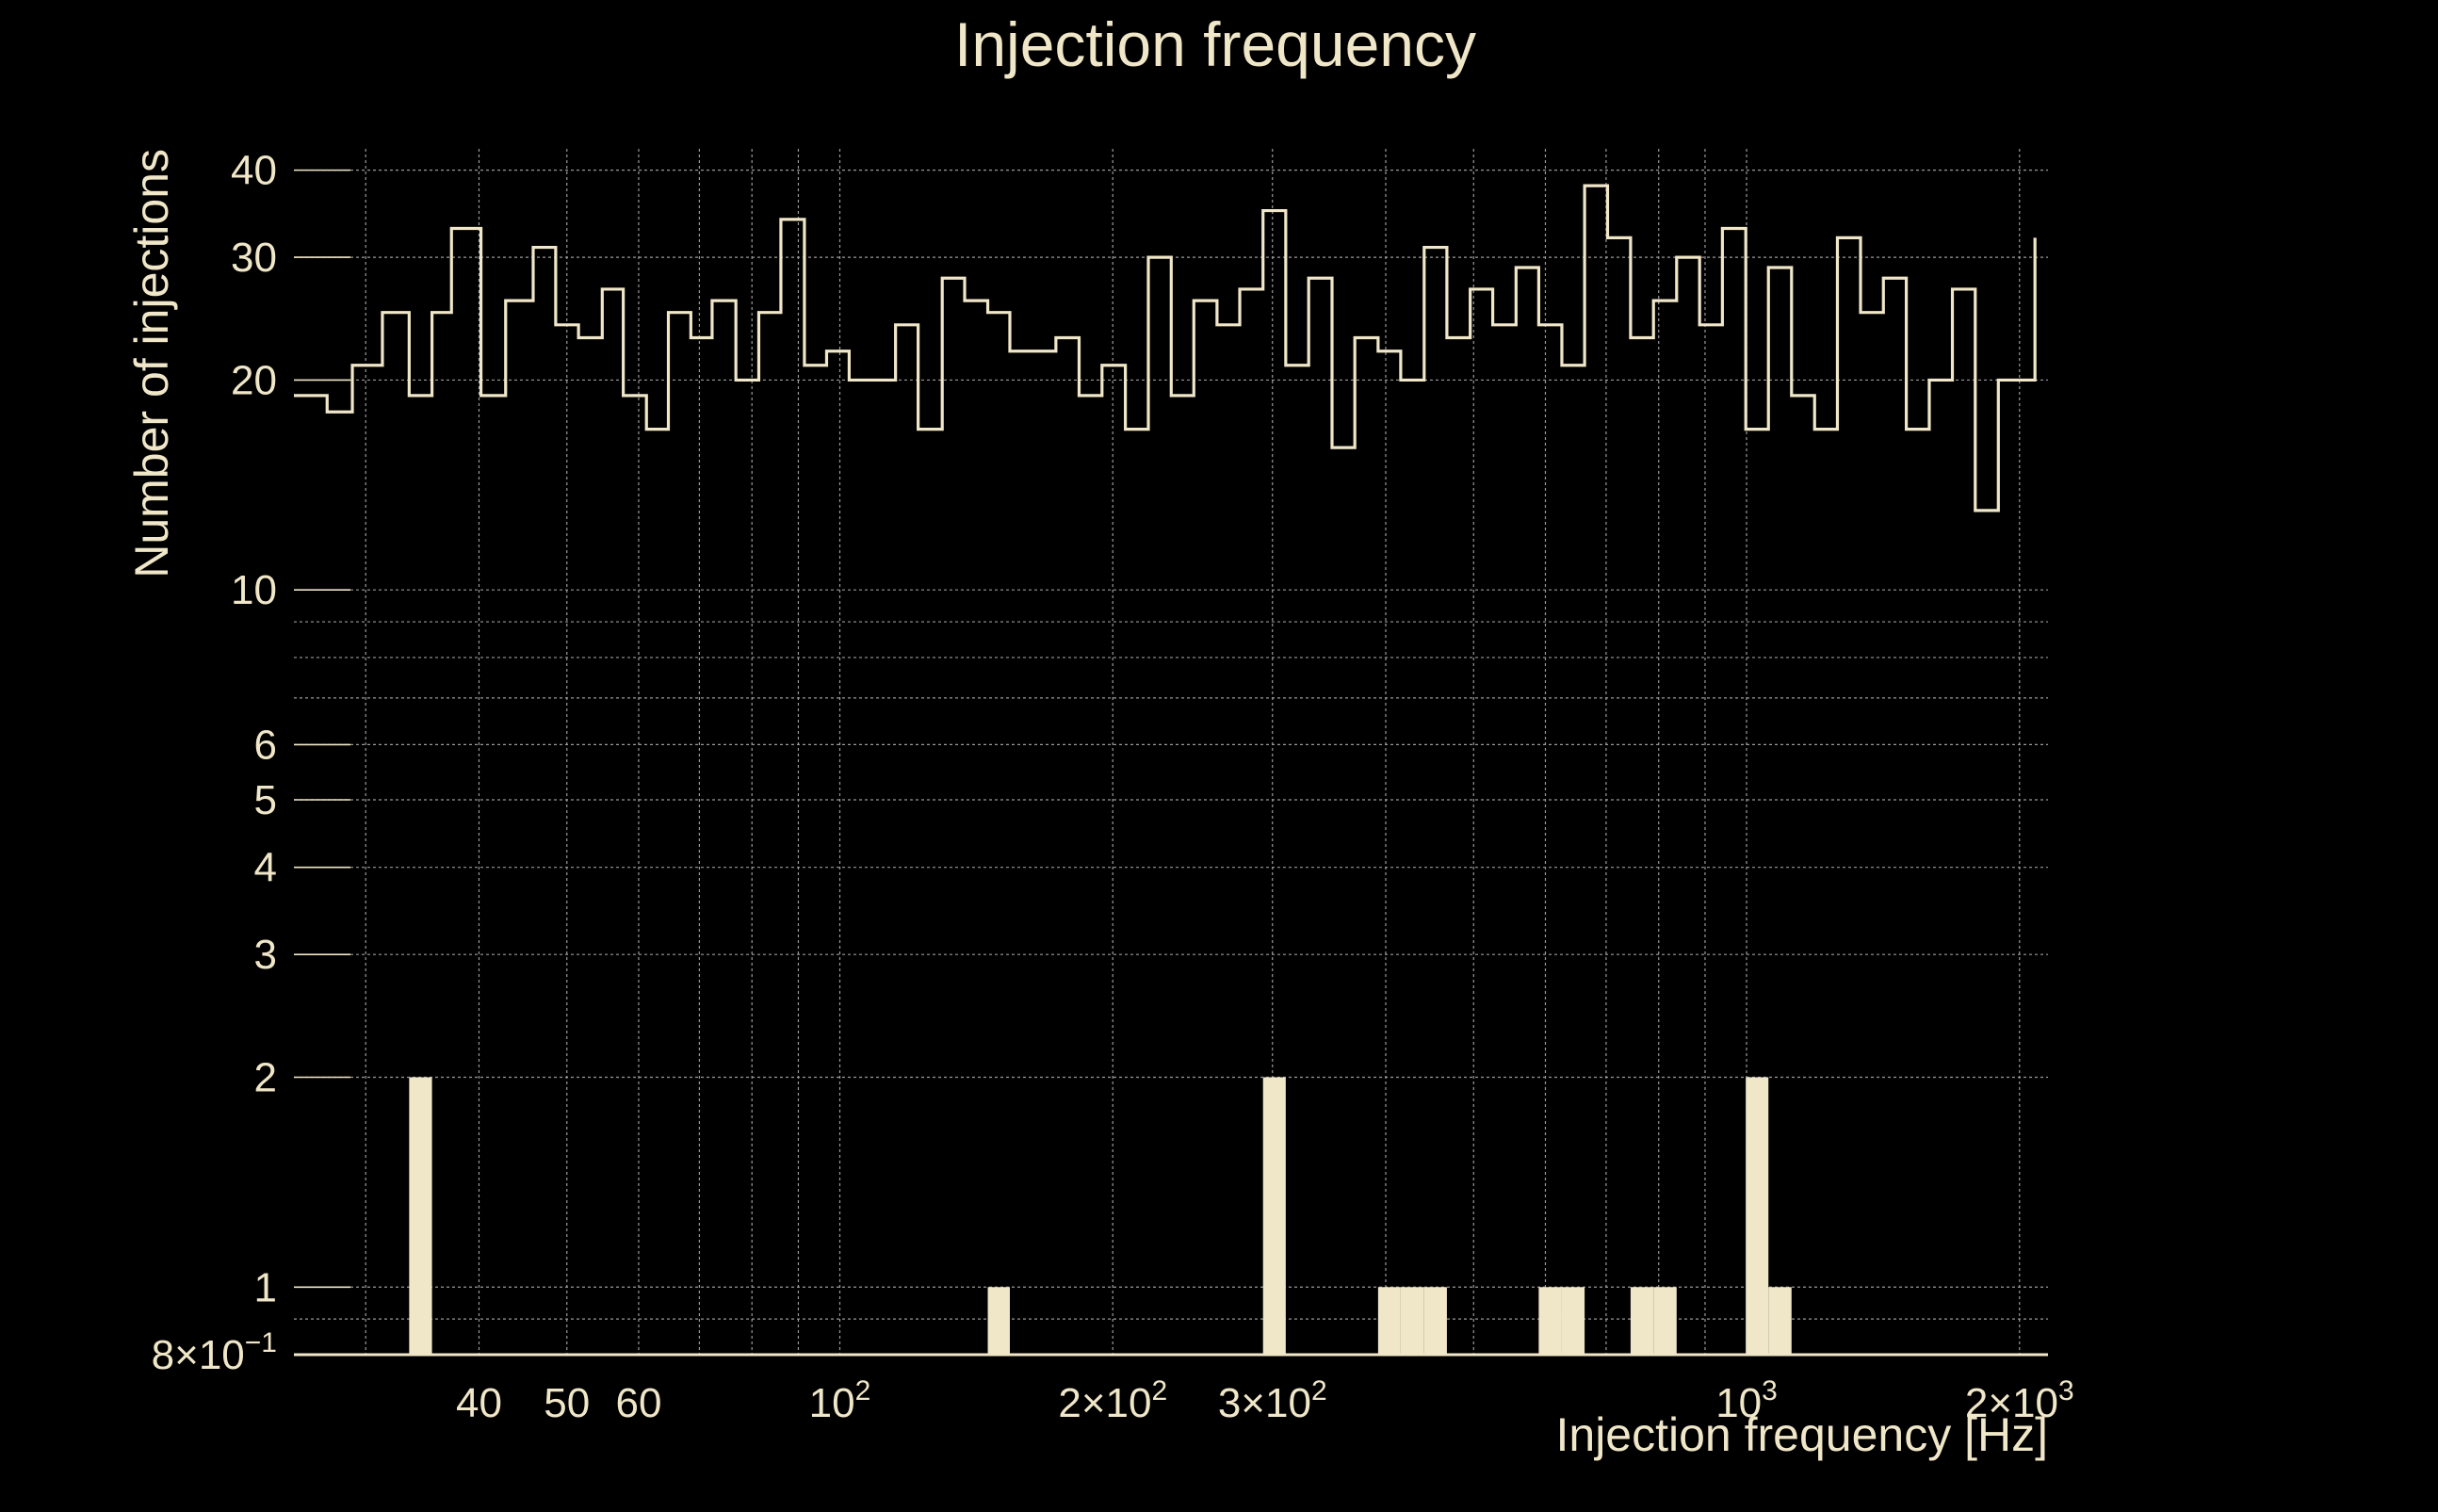 This screenshot has height=1512, width=2438. I want to click on x-tick-label: 40, so click(479, 1403).